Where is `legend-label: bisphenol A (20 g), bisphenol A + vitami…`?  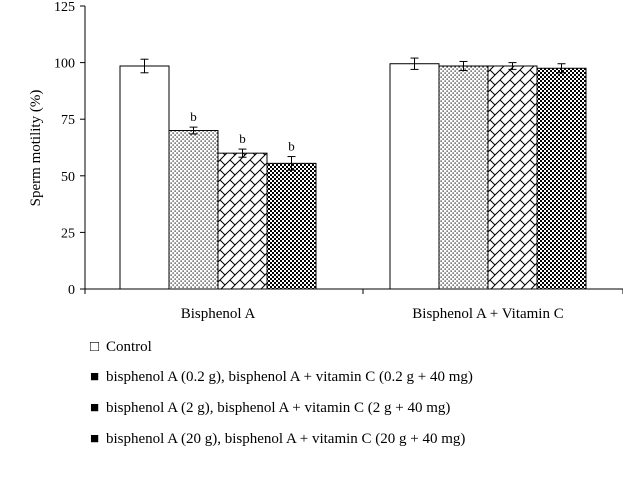 legend-label: bisphenol A (20 g), bisphenol A + vitami… is located at coordinates (286, 439).